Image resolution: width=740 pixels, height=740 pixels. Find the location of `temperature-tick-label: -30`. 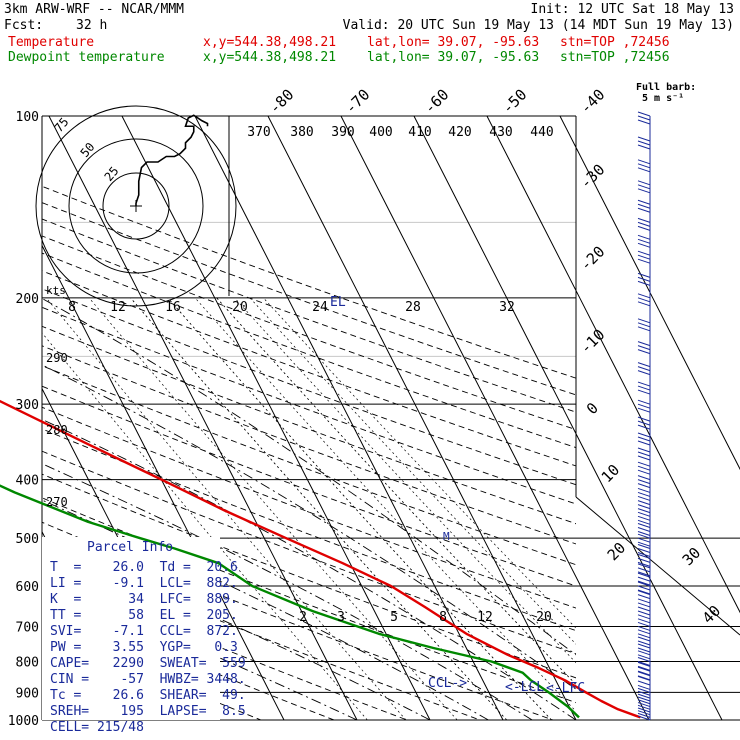

temperature-tick-label: -30 is located at coordinates (593, 177).